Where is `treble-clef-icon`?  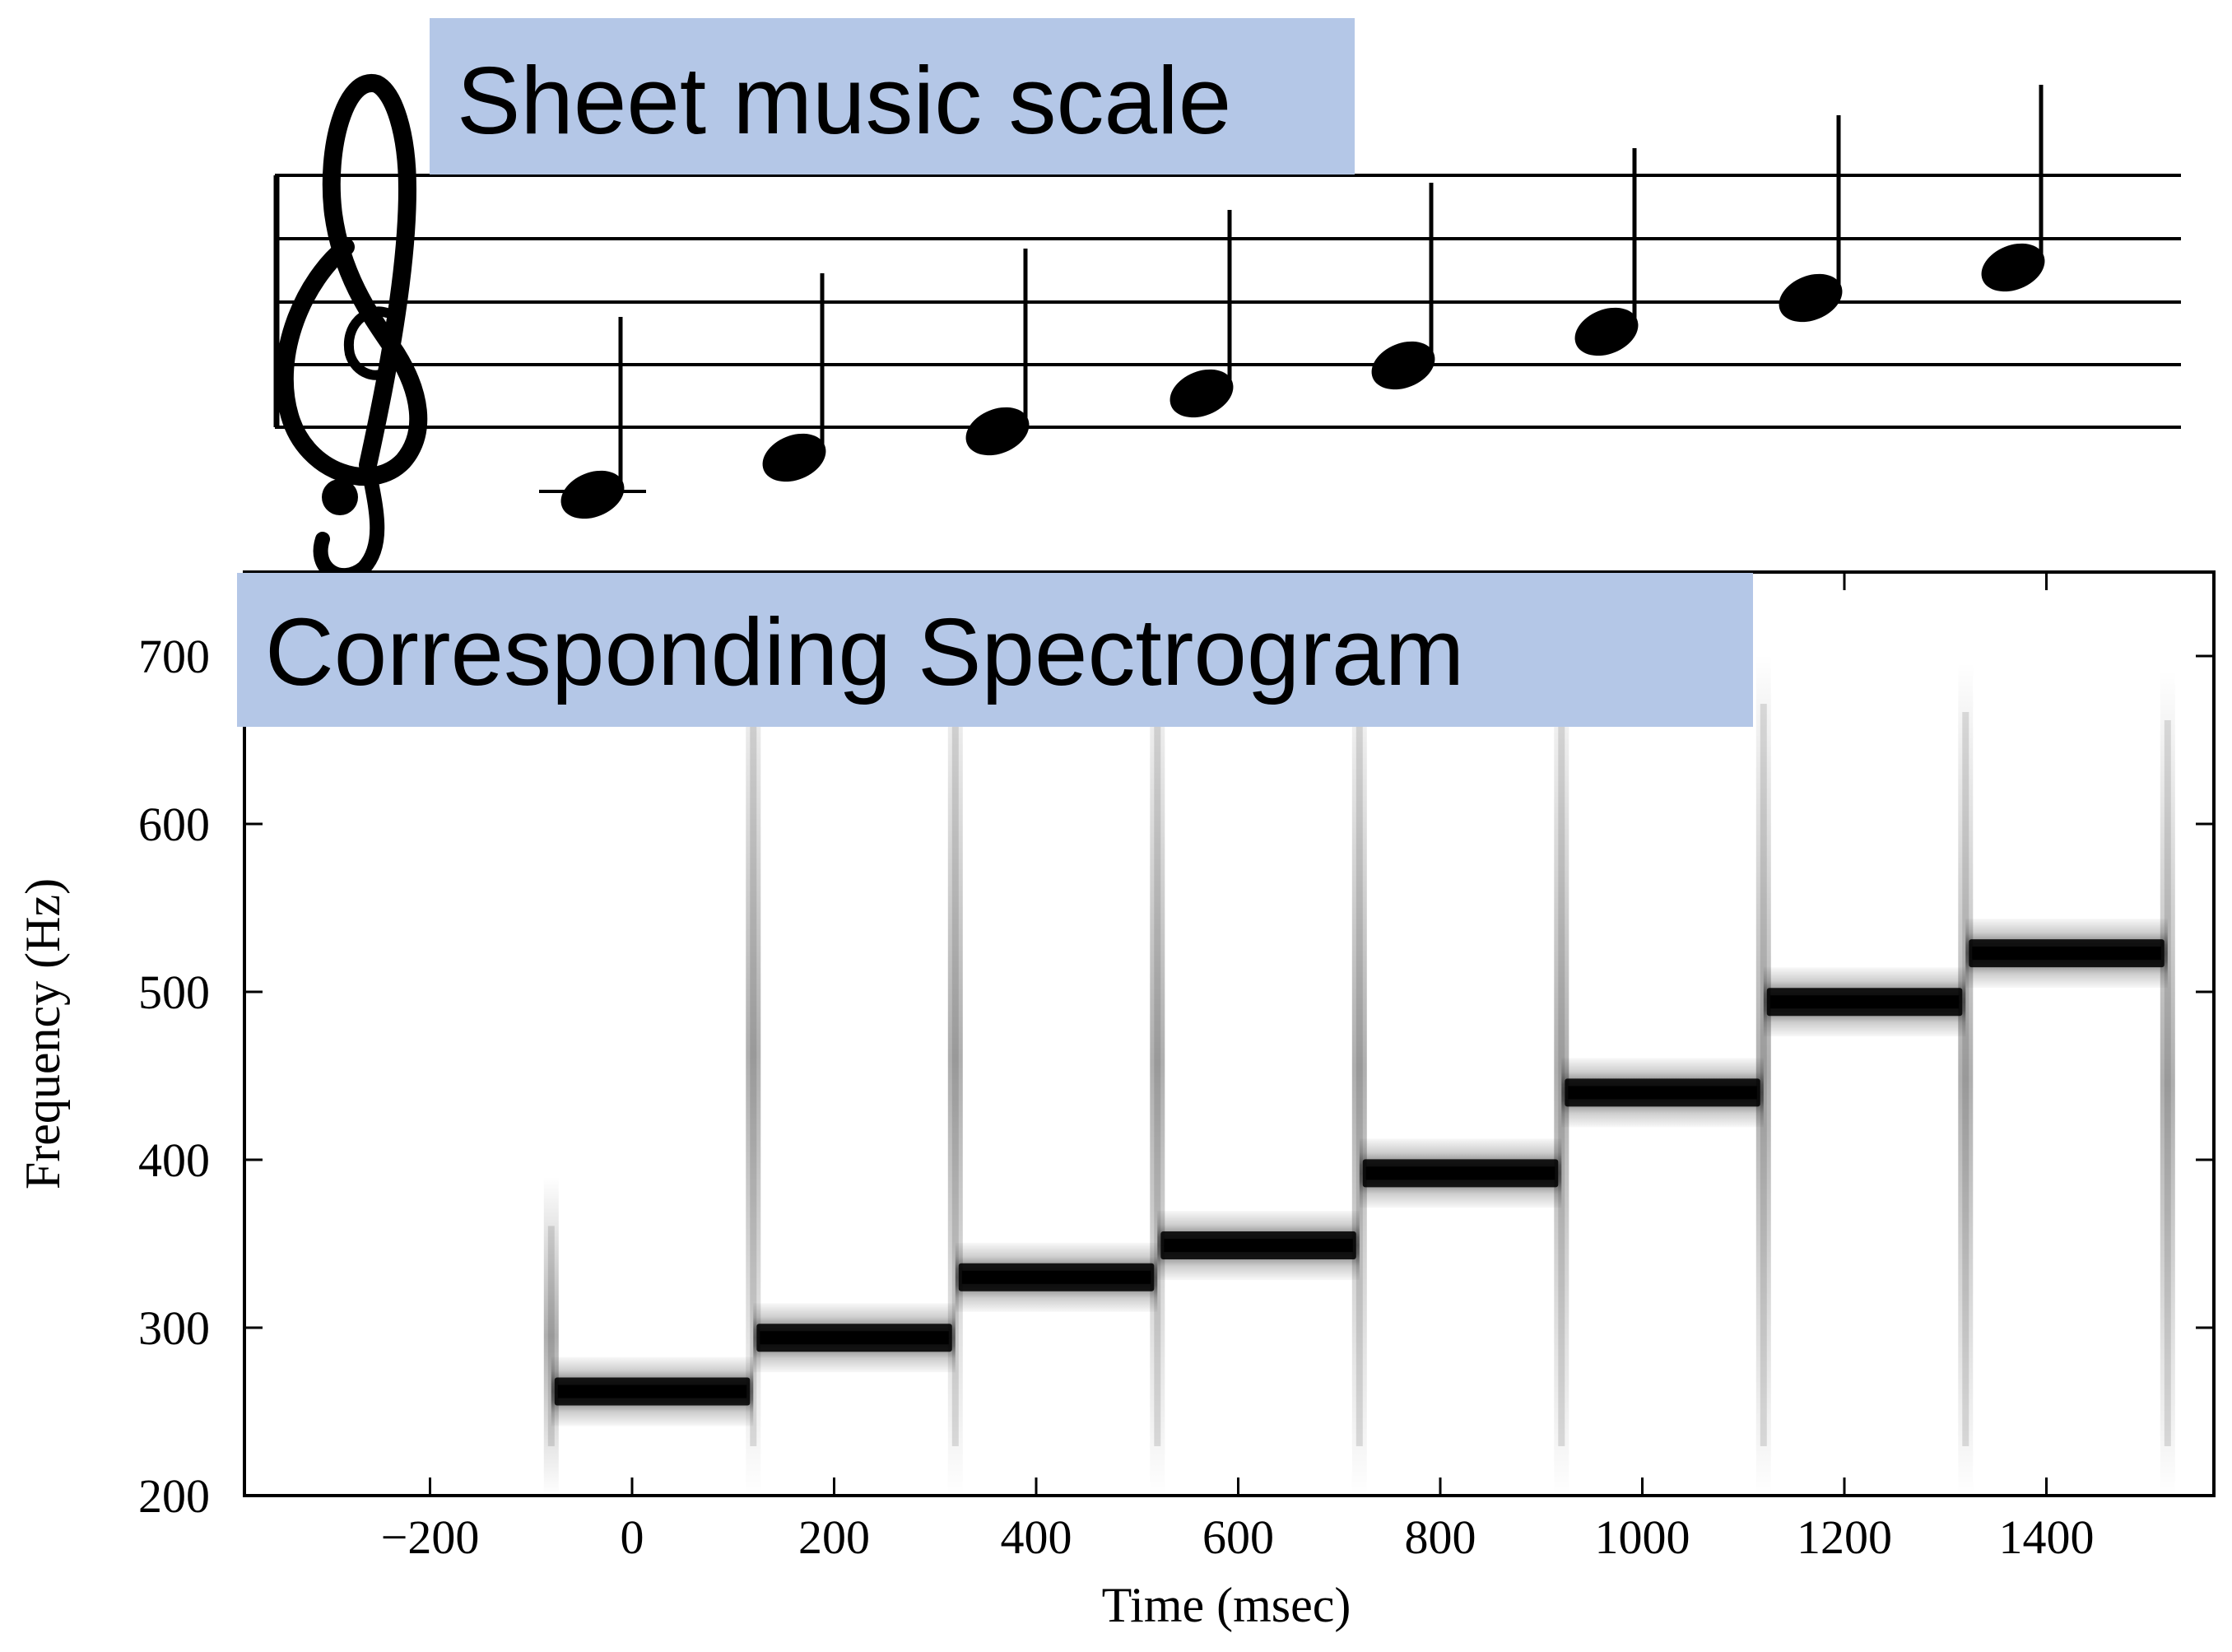
treble-clef-icon is located at coordinates (351, 329).